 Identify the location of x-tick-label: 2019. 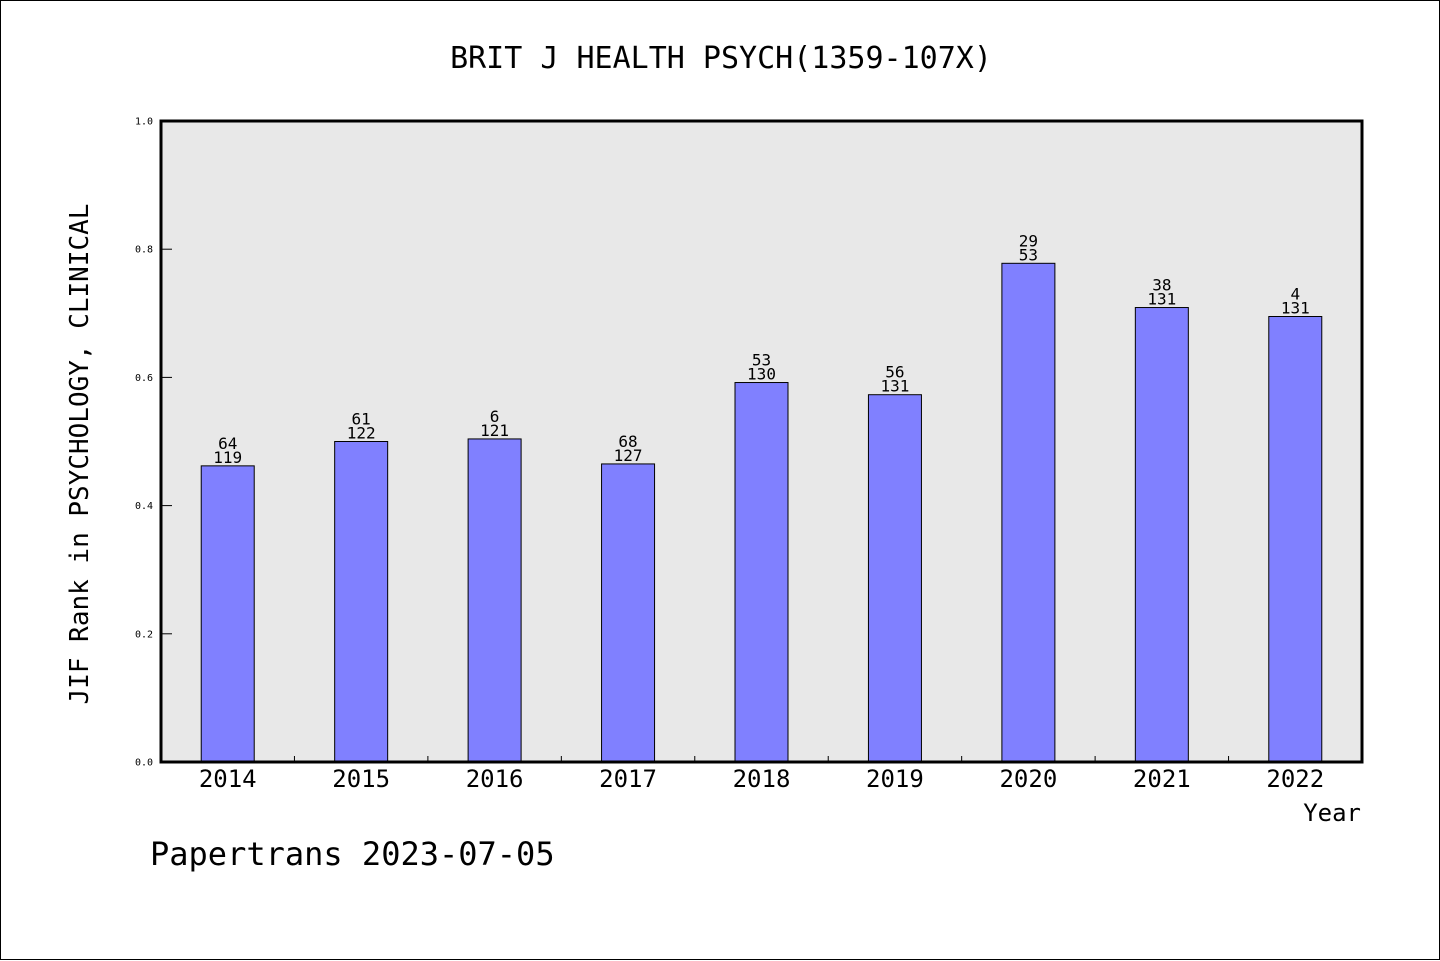
(895, 779).